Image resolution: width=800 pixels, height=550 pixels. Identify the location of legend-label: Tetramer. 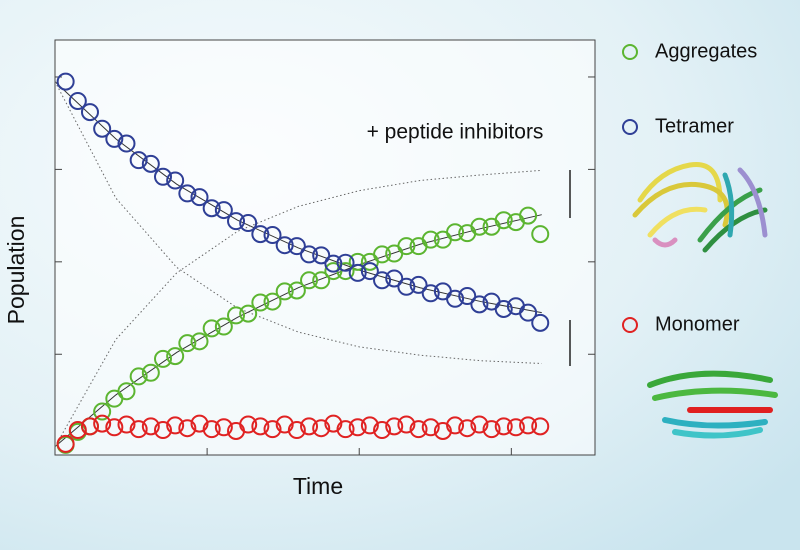
(694, 126).